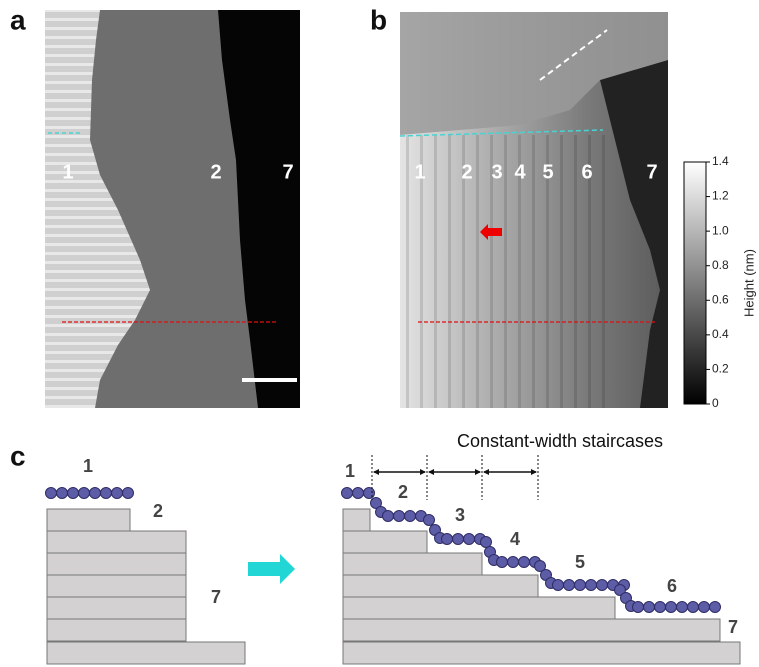  Describe the element at coordinates (720, 196) in the screenshot. I see `colorbar-tick-label: 1.2` at that location.